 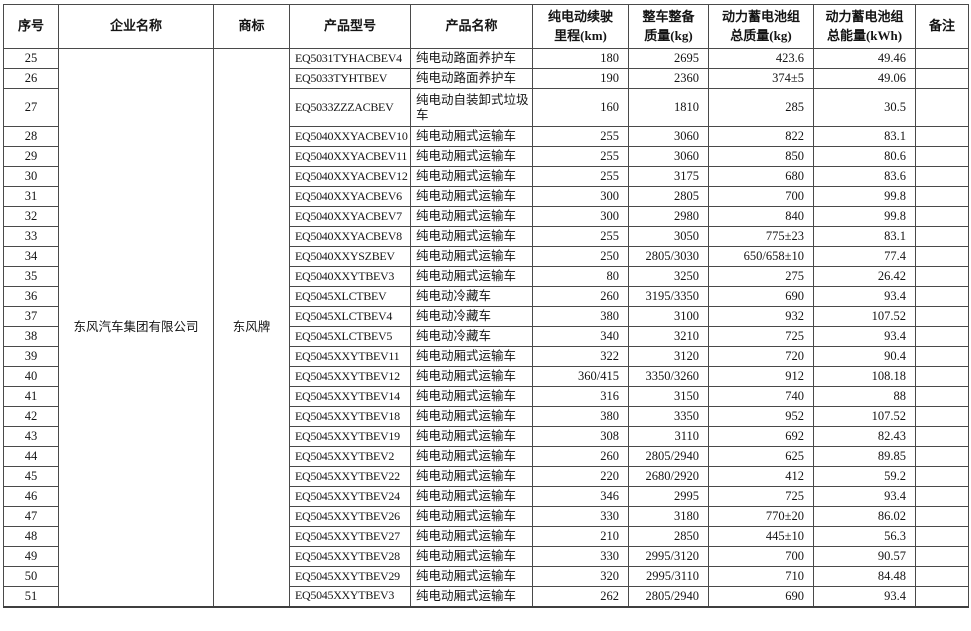 What do you see at coordinates (136, 327) in the screenshot?
I see `cell-company-name: 东风汽车集团有限公司` at bounding box center [136, 327].